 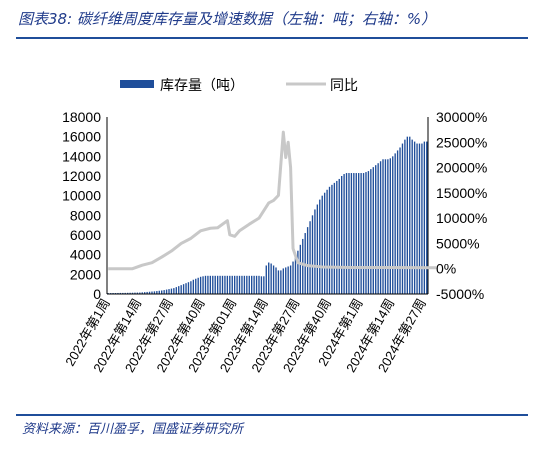 I want to click on left-tick-label: 12000, so click(x=81, y=176).